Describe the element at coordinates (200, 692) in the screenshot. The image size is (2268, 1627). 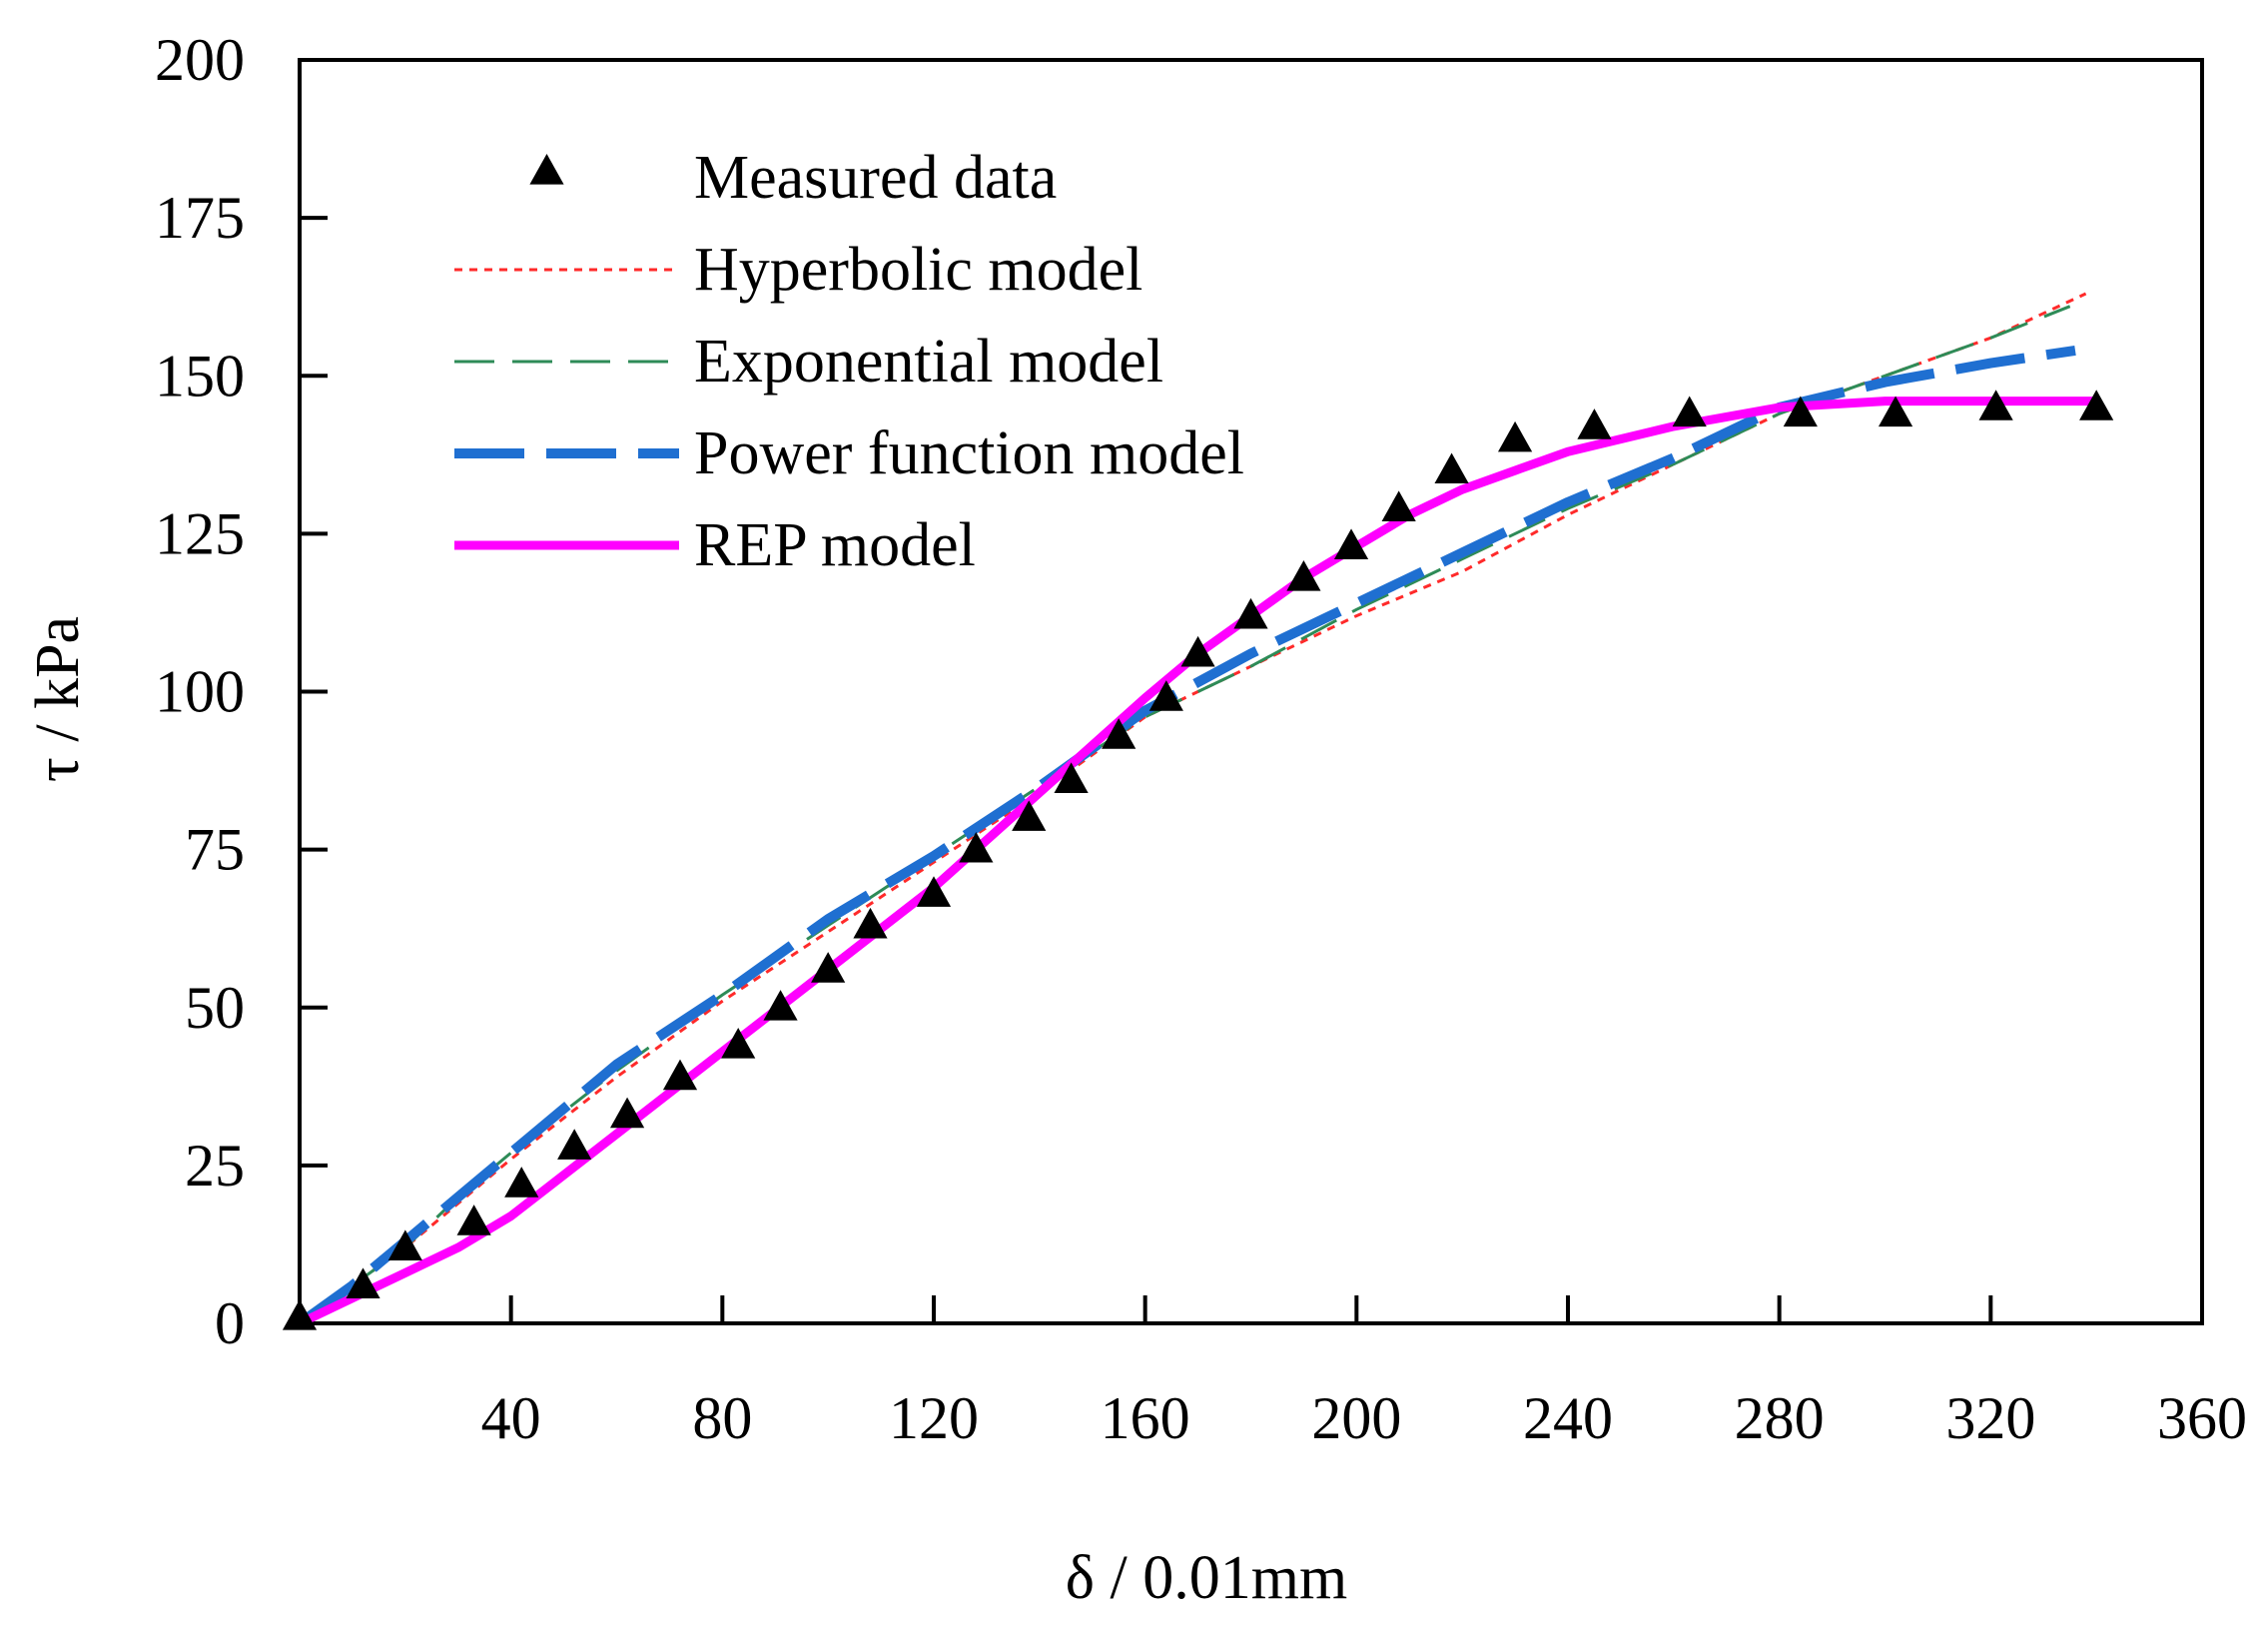
I see `y-tick-label: 100` at that location.